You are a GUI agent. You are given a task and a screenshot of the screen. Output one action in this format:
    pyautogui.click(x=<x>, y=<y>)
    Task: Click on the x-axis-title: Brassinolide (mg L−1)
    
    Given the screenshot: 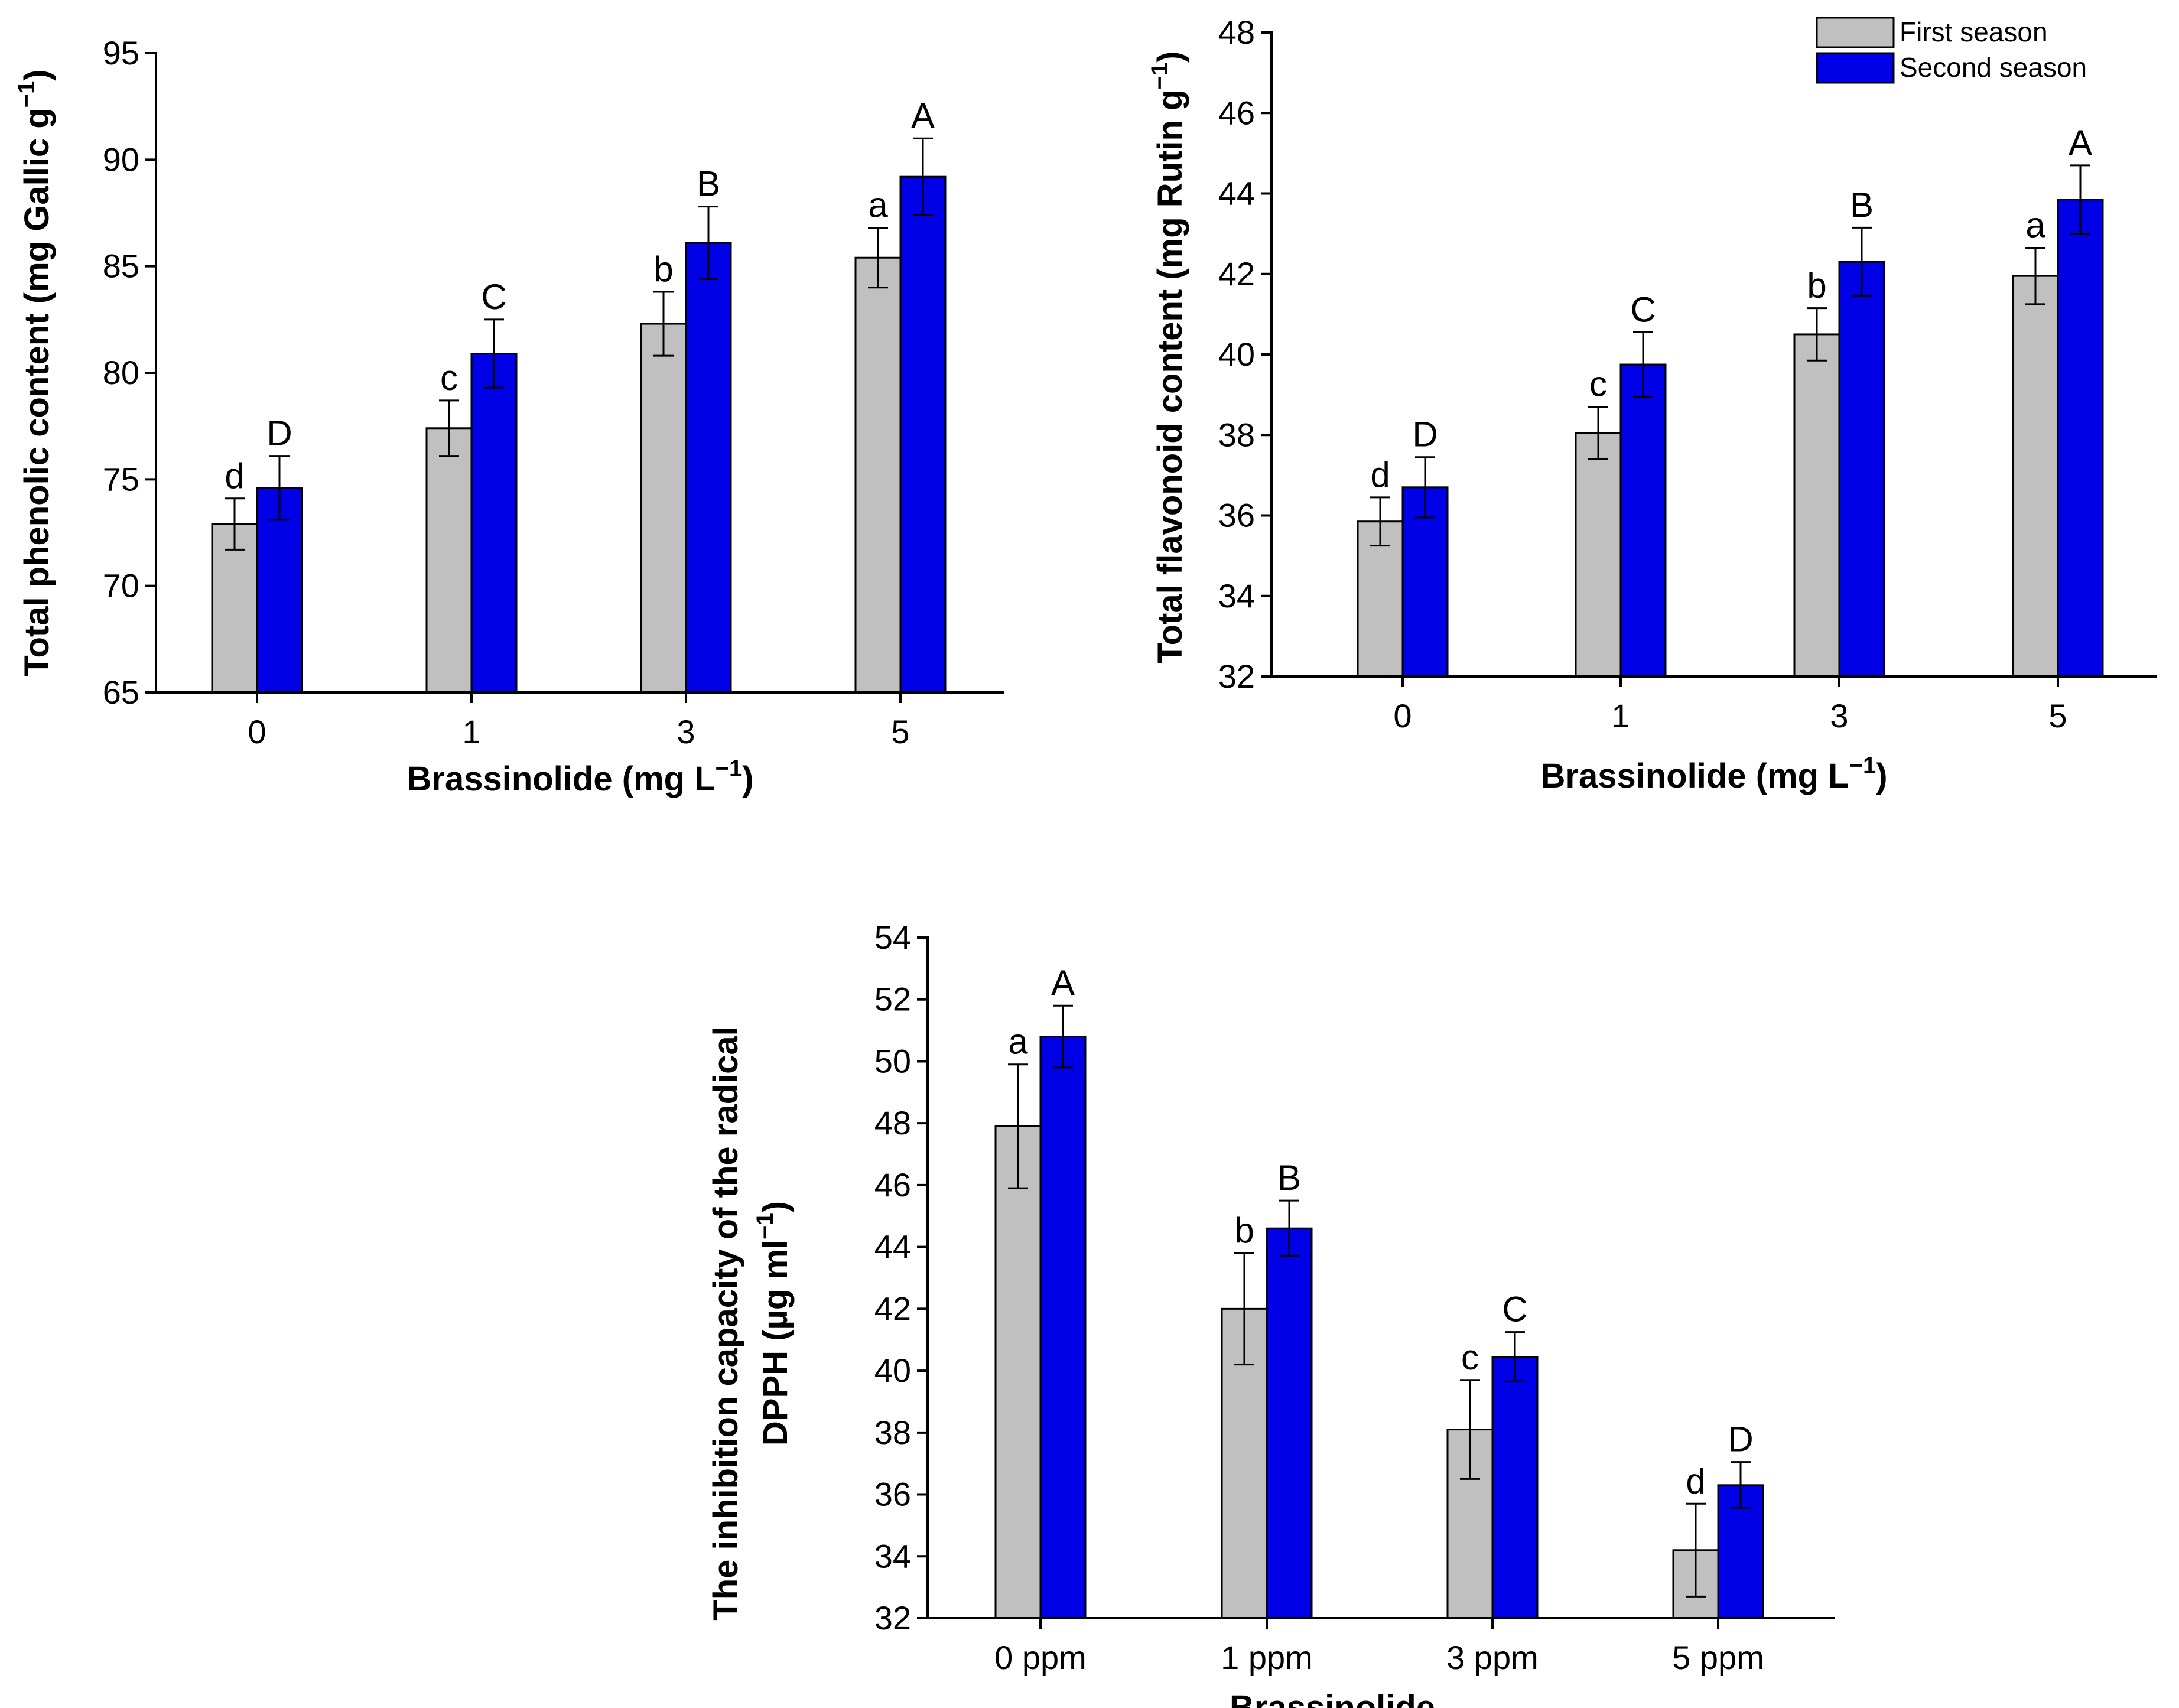 What is the action you would take?
    pyautogui.click(x=579, y=777)
    